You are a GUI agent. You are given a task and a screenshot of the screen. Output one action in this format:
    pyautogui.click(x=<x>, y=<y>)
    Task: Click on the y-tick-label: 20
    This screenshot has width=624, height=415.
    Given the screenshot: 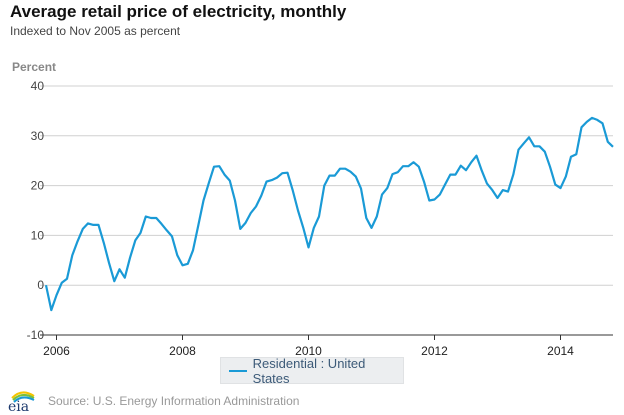 What is the action you would take?
    pyautogui.click(x=38, y=186)
    